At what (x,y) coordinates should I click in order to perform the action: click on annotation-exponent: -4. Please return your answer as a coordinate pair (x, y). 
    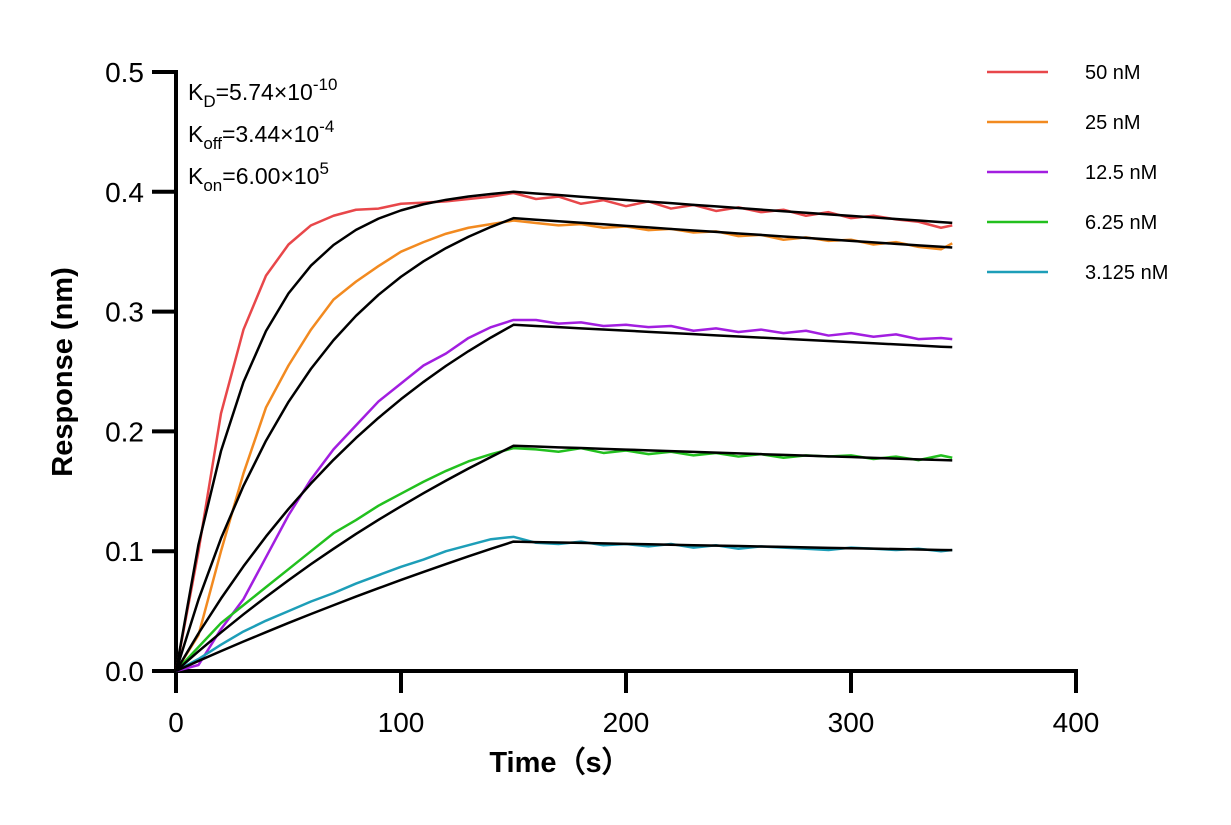
    Looking at the image, I should click on (326, 126).